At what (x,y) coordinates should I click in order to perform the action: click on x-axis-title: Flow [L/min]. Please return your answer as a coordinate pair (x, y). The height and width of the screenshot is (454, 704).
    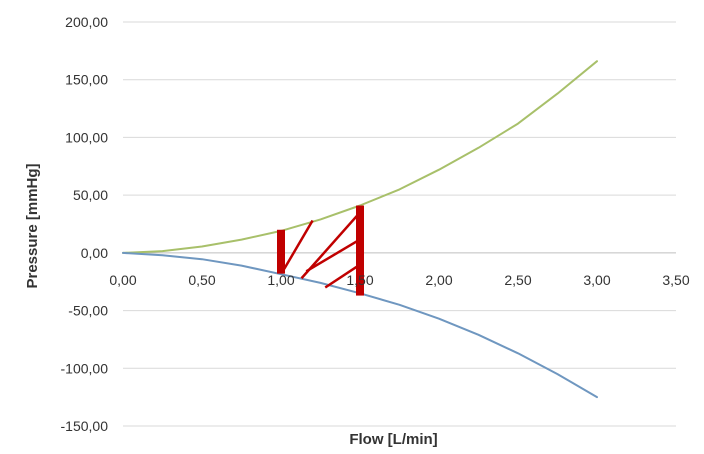
    Looking at the image, I should click on (393, 439).